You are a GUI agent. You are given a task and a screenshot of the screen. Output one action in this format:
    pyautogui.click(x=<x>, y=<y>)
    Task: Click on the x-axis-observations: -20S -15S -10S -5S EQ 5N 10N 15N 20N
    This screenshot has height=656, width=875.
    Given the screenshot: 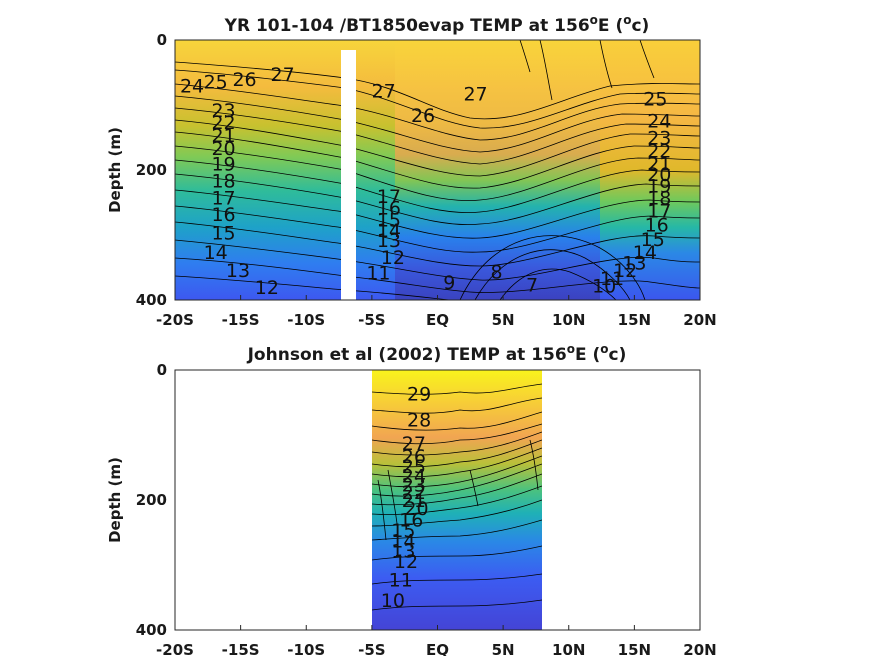 What is the action you would take?
    pyautogui.click(x=436, y=640)
    